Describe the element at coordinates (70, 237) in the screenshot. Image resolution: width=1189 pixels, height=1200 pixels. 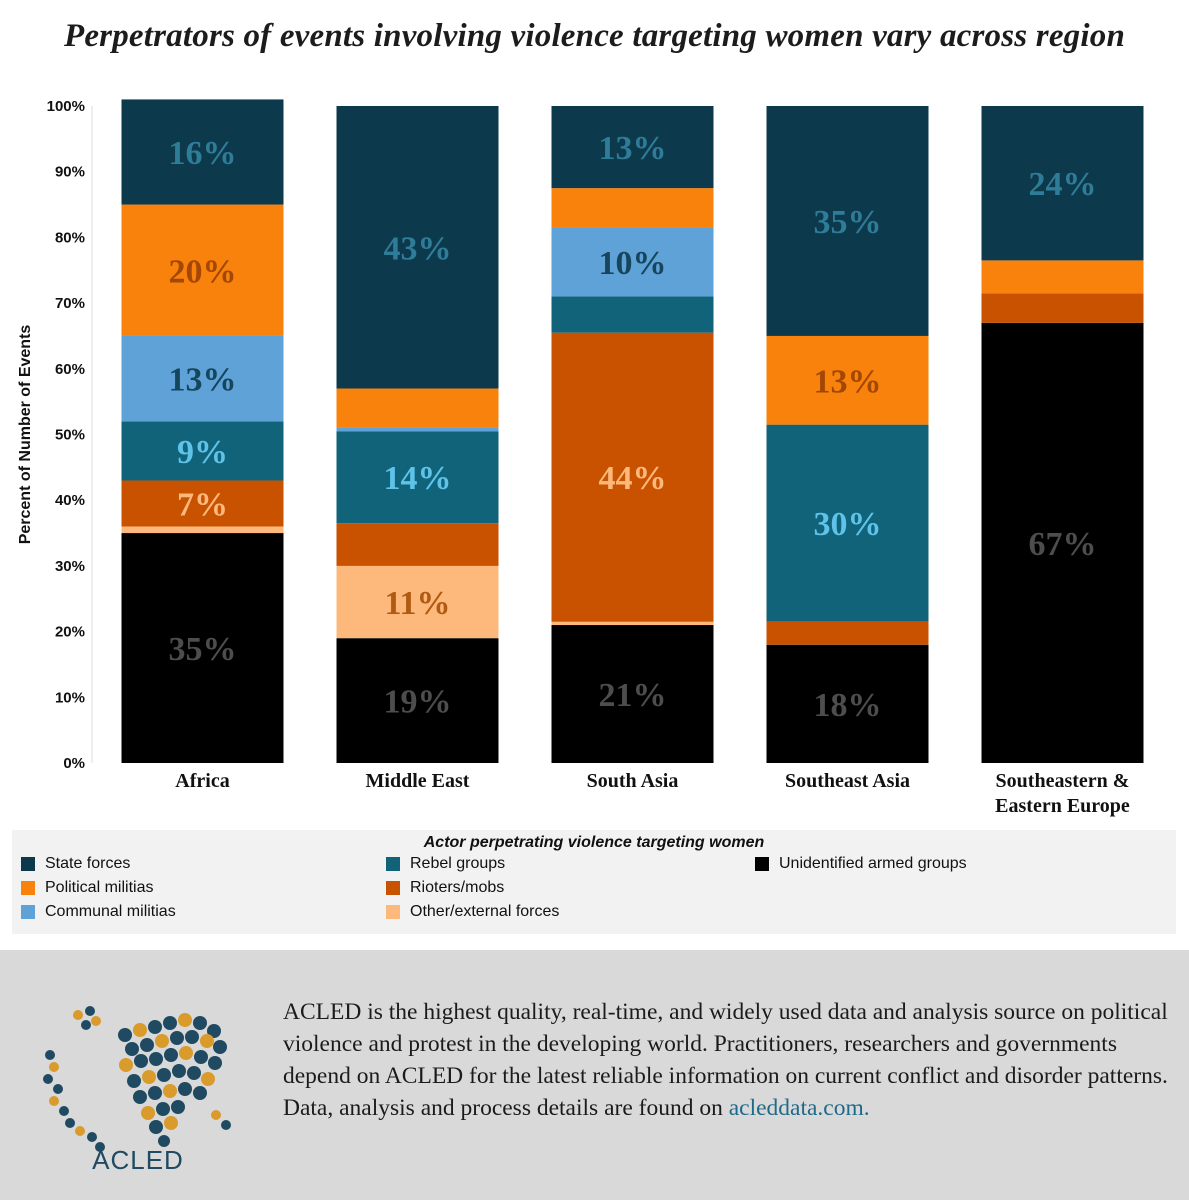
I see `y-tick-label: 80%` at that location.